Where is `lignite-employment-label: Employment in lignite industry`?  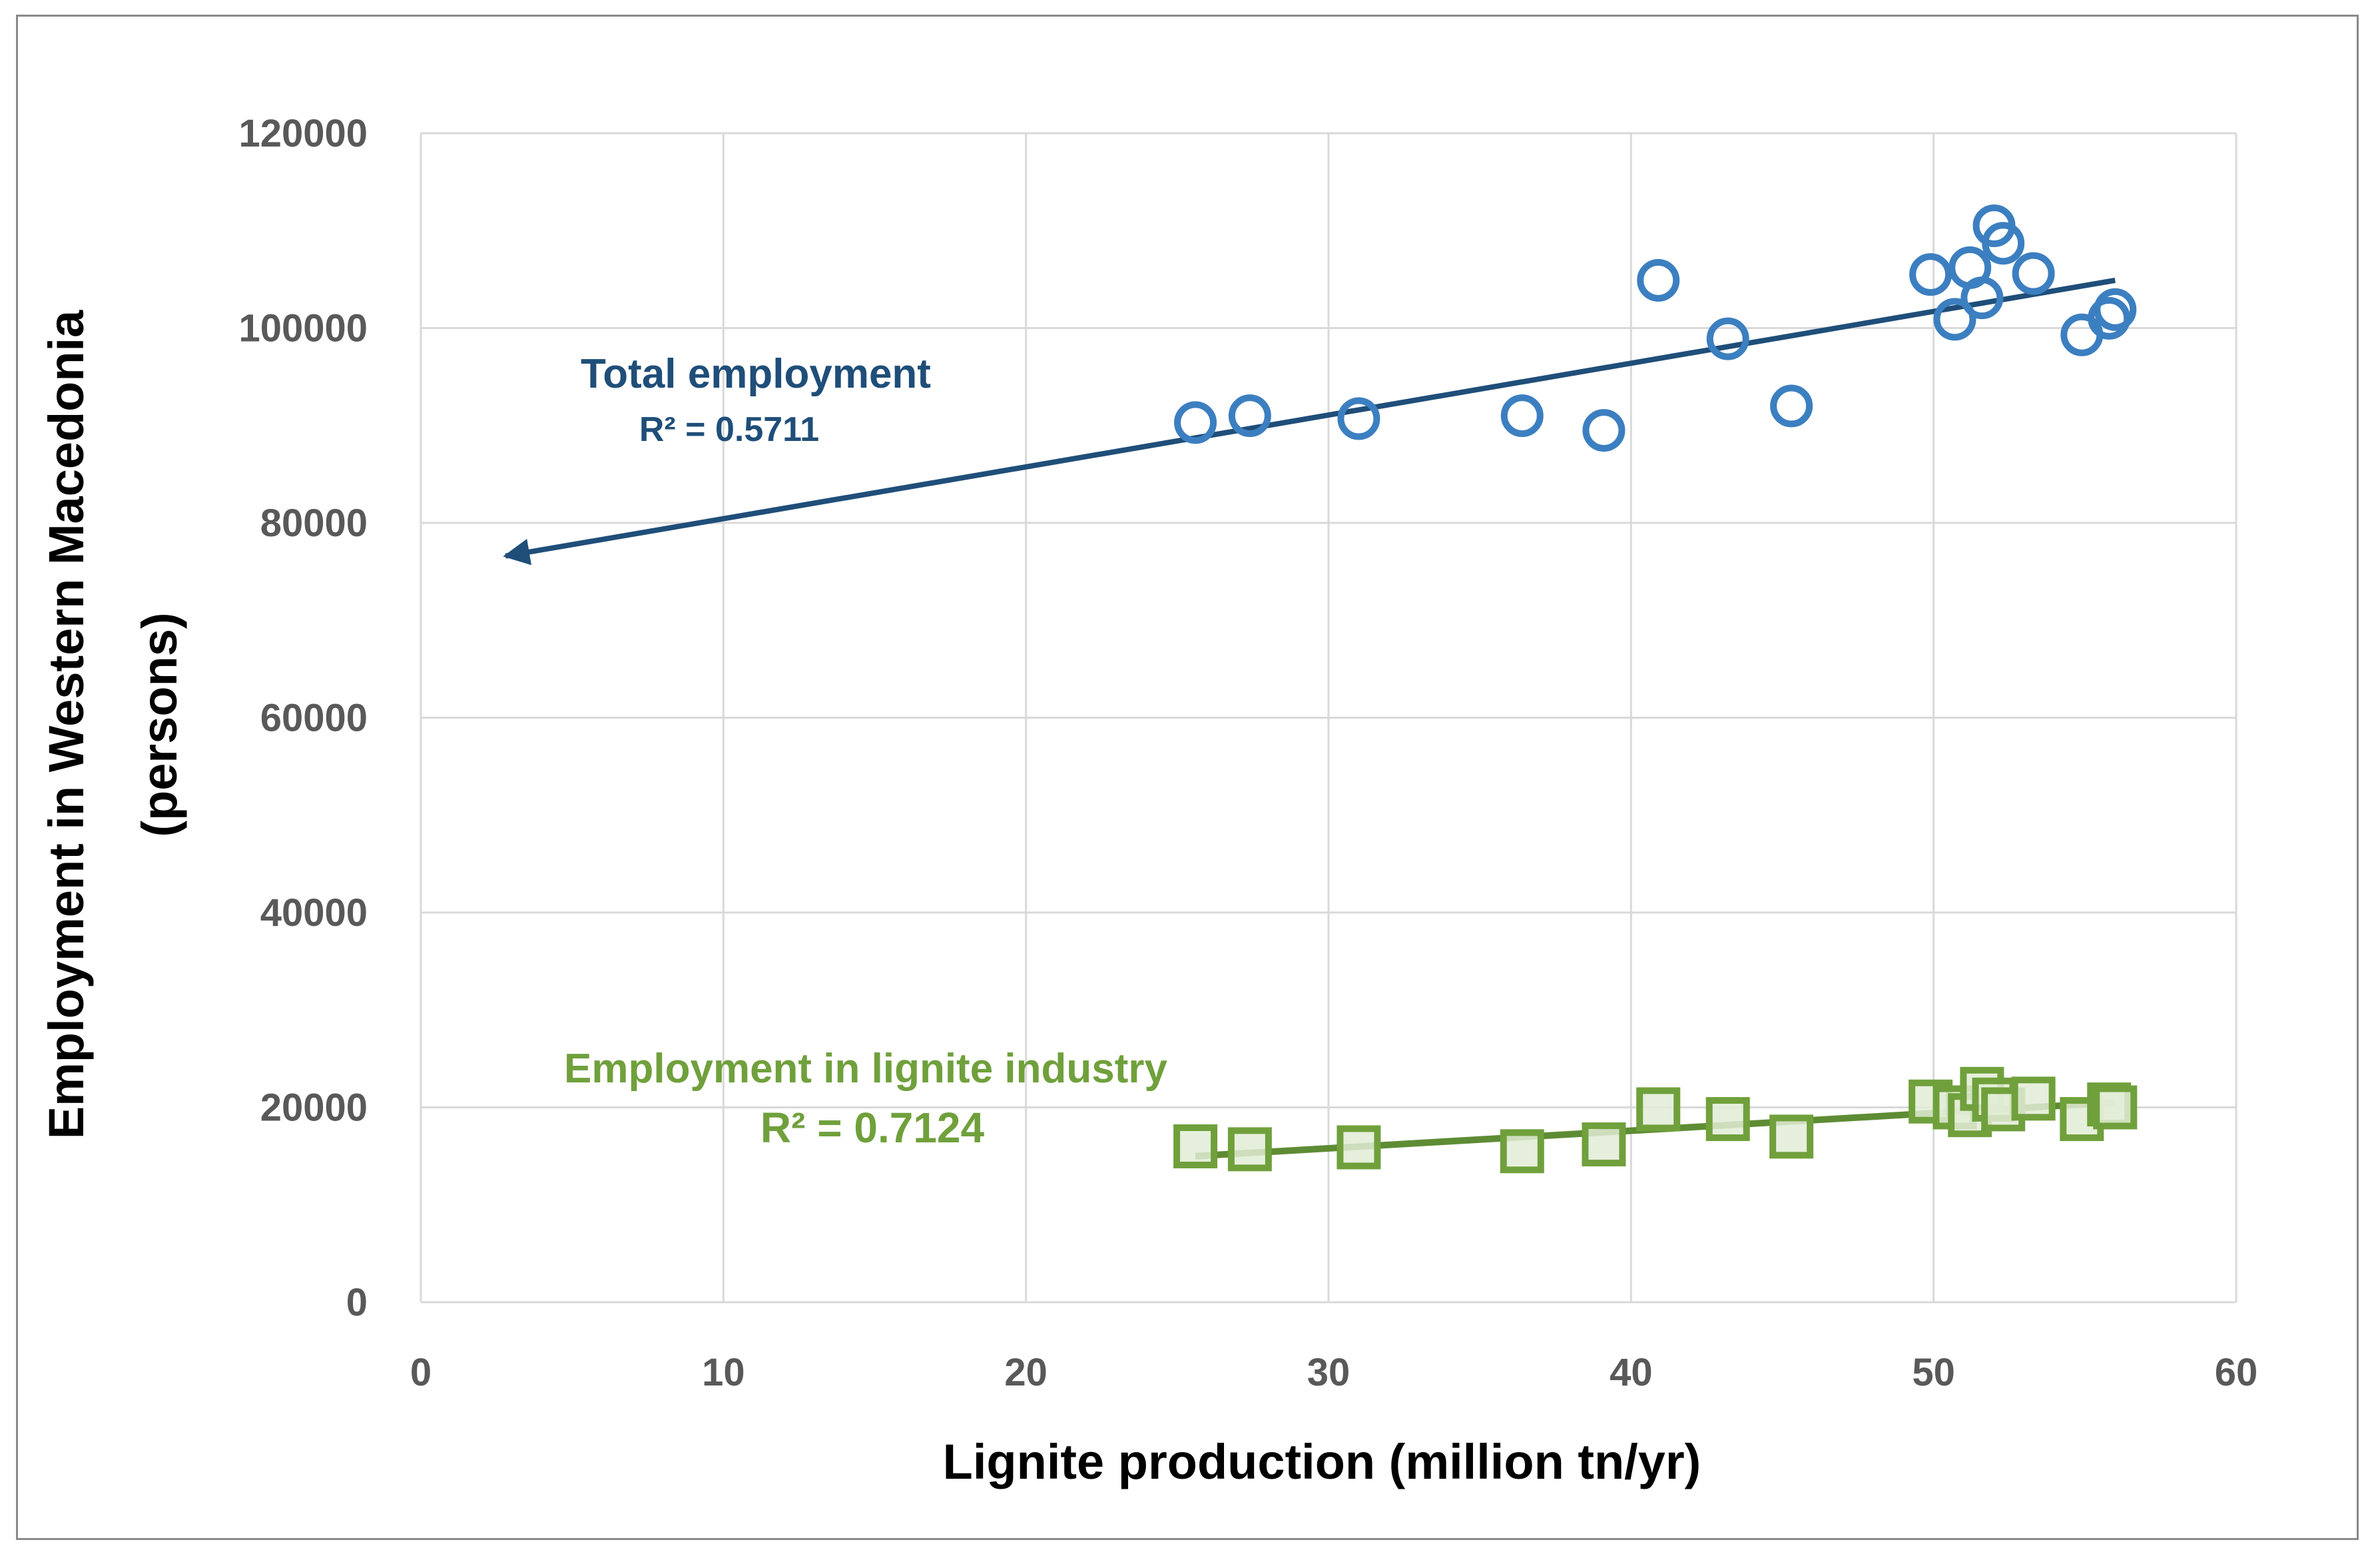 lignite-employment-label: Employment in lignite industry is located at coordinates (865, 1069).